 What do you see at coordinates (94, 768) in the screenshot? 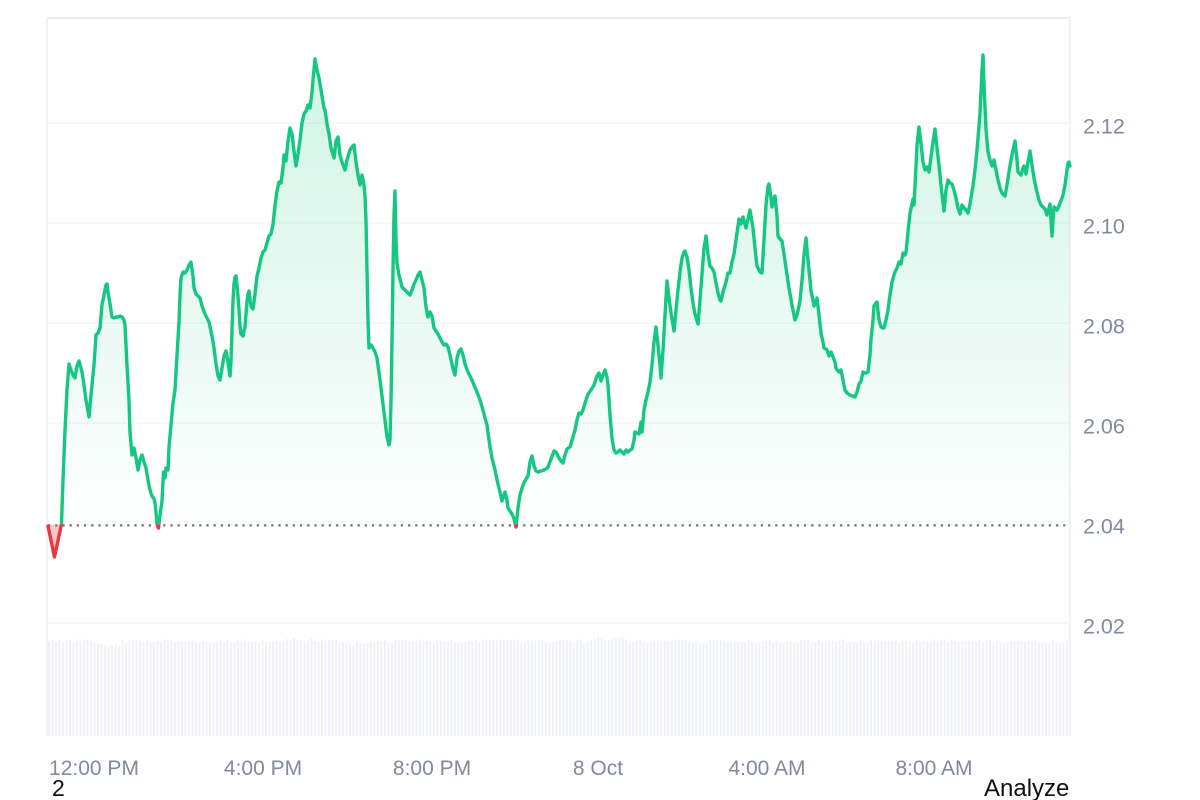
I see `svg-text: 12:00 PM` at bounding box center [94, 768].